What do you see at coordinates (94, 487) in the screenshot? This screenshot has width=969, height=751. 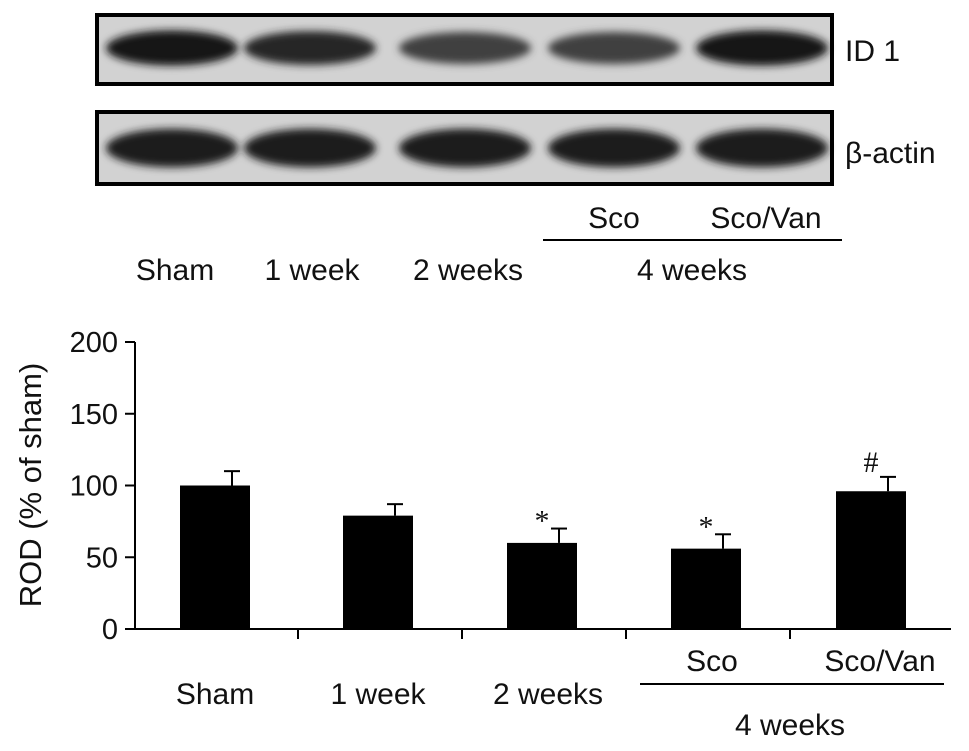 I see `y-tick-label: 100` at bounding box center [94, 487].